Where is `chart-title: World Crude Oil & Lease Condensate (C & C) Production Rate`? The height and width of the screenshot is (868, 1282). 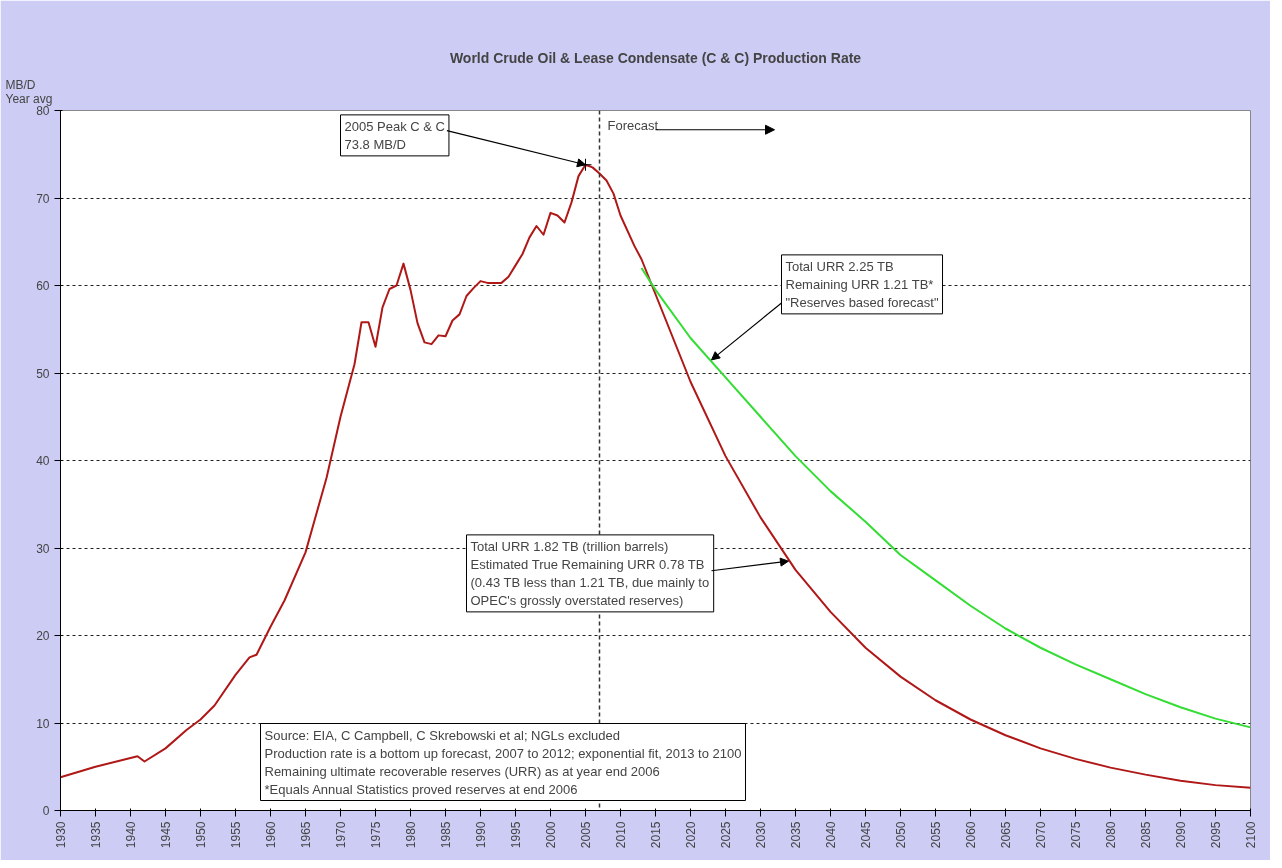 chart-title: World Crude Oil & Lease Condensate (C & C) Production Rate is located at coordinates (655, 57).